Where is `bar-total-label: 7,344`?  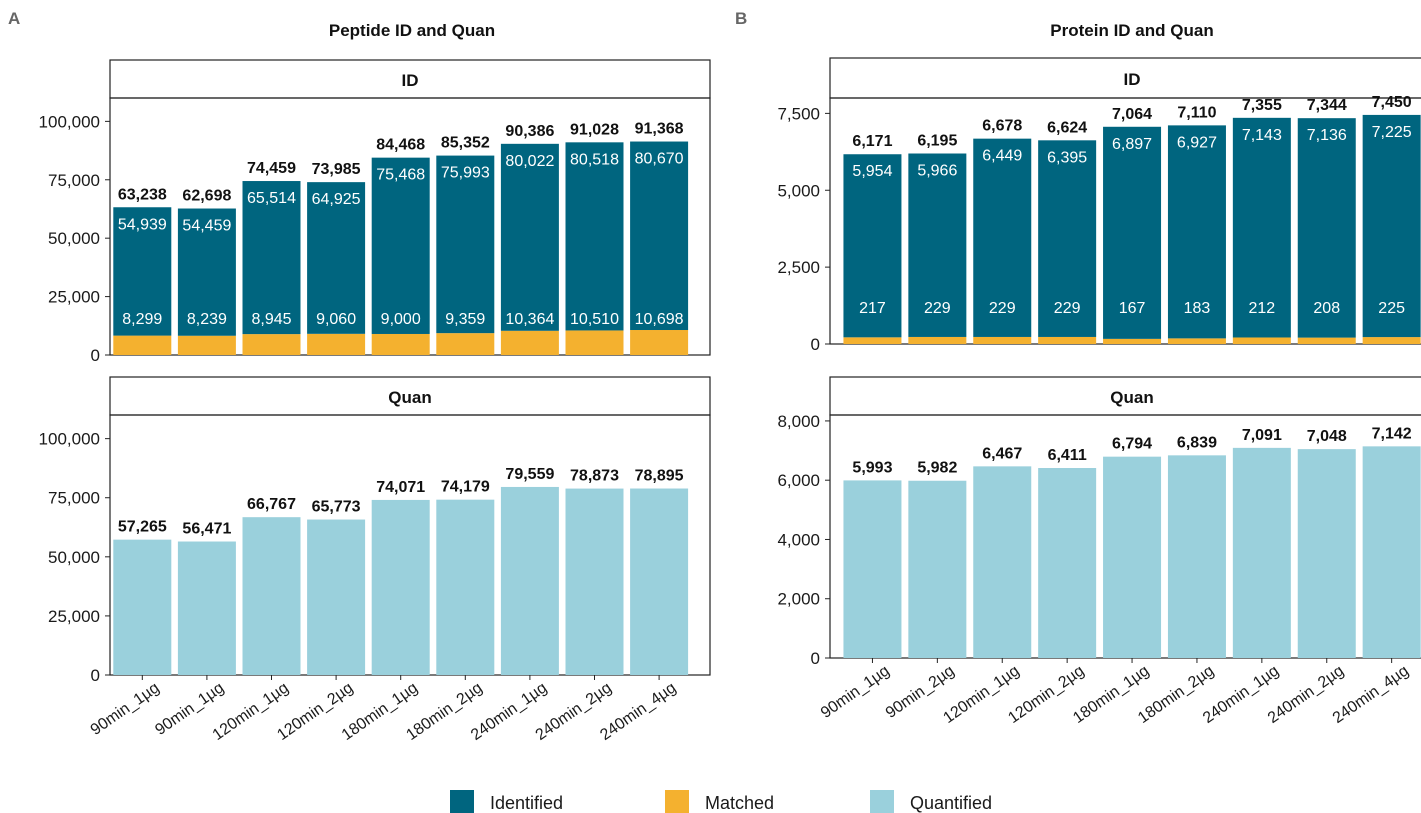
bar-total-label: 7,344 is located at coordinates (1327, 105).